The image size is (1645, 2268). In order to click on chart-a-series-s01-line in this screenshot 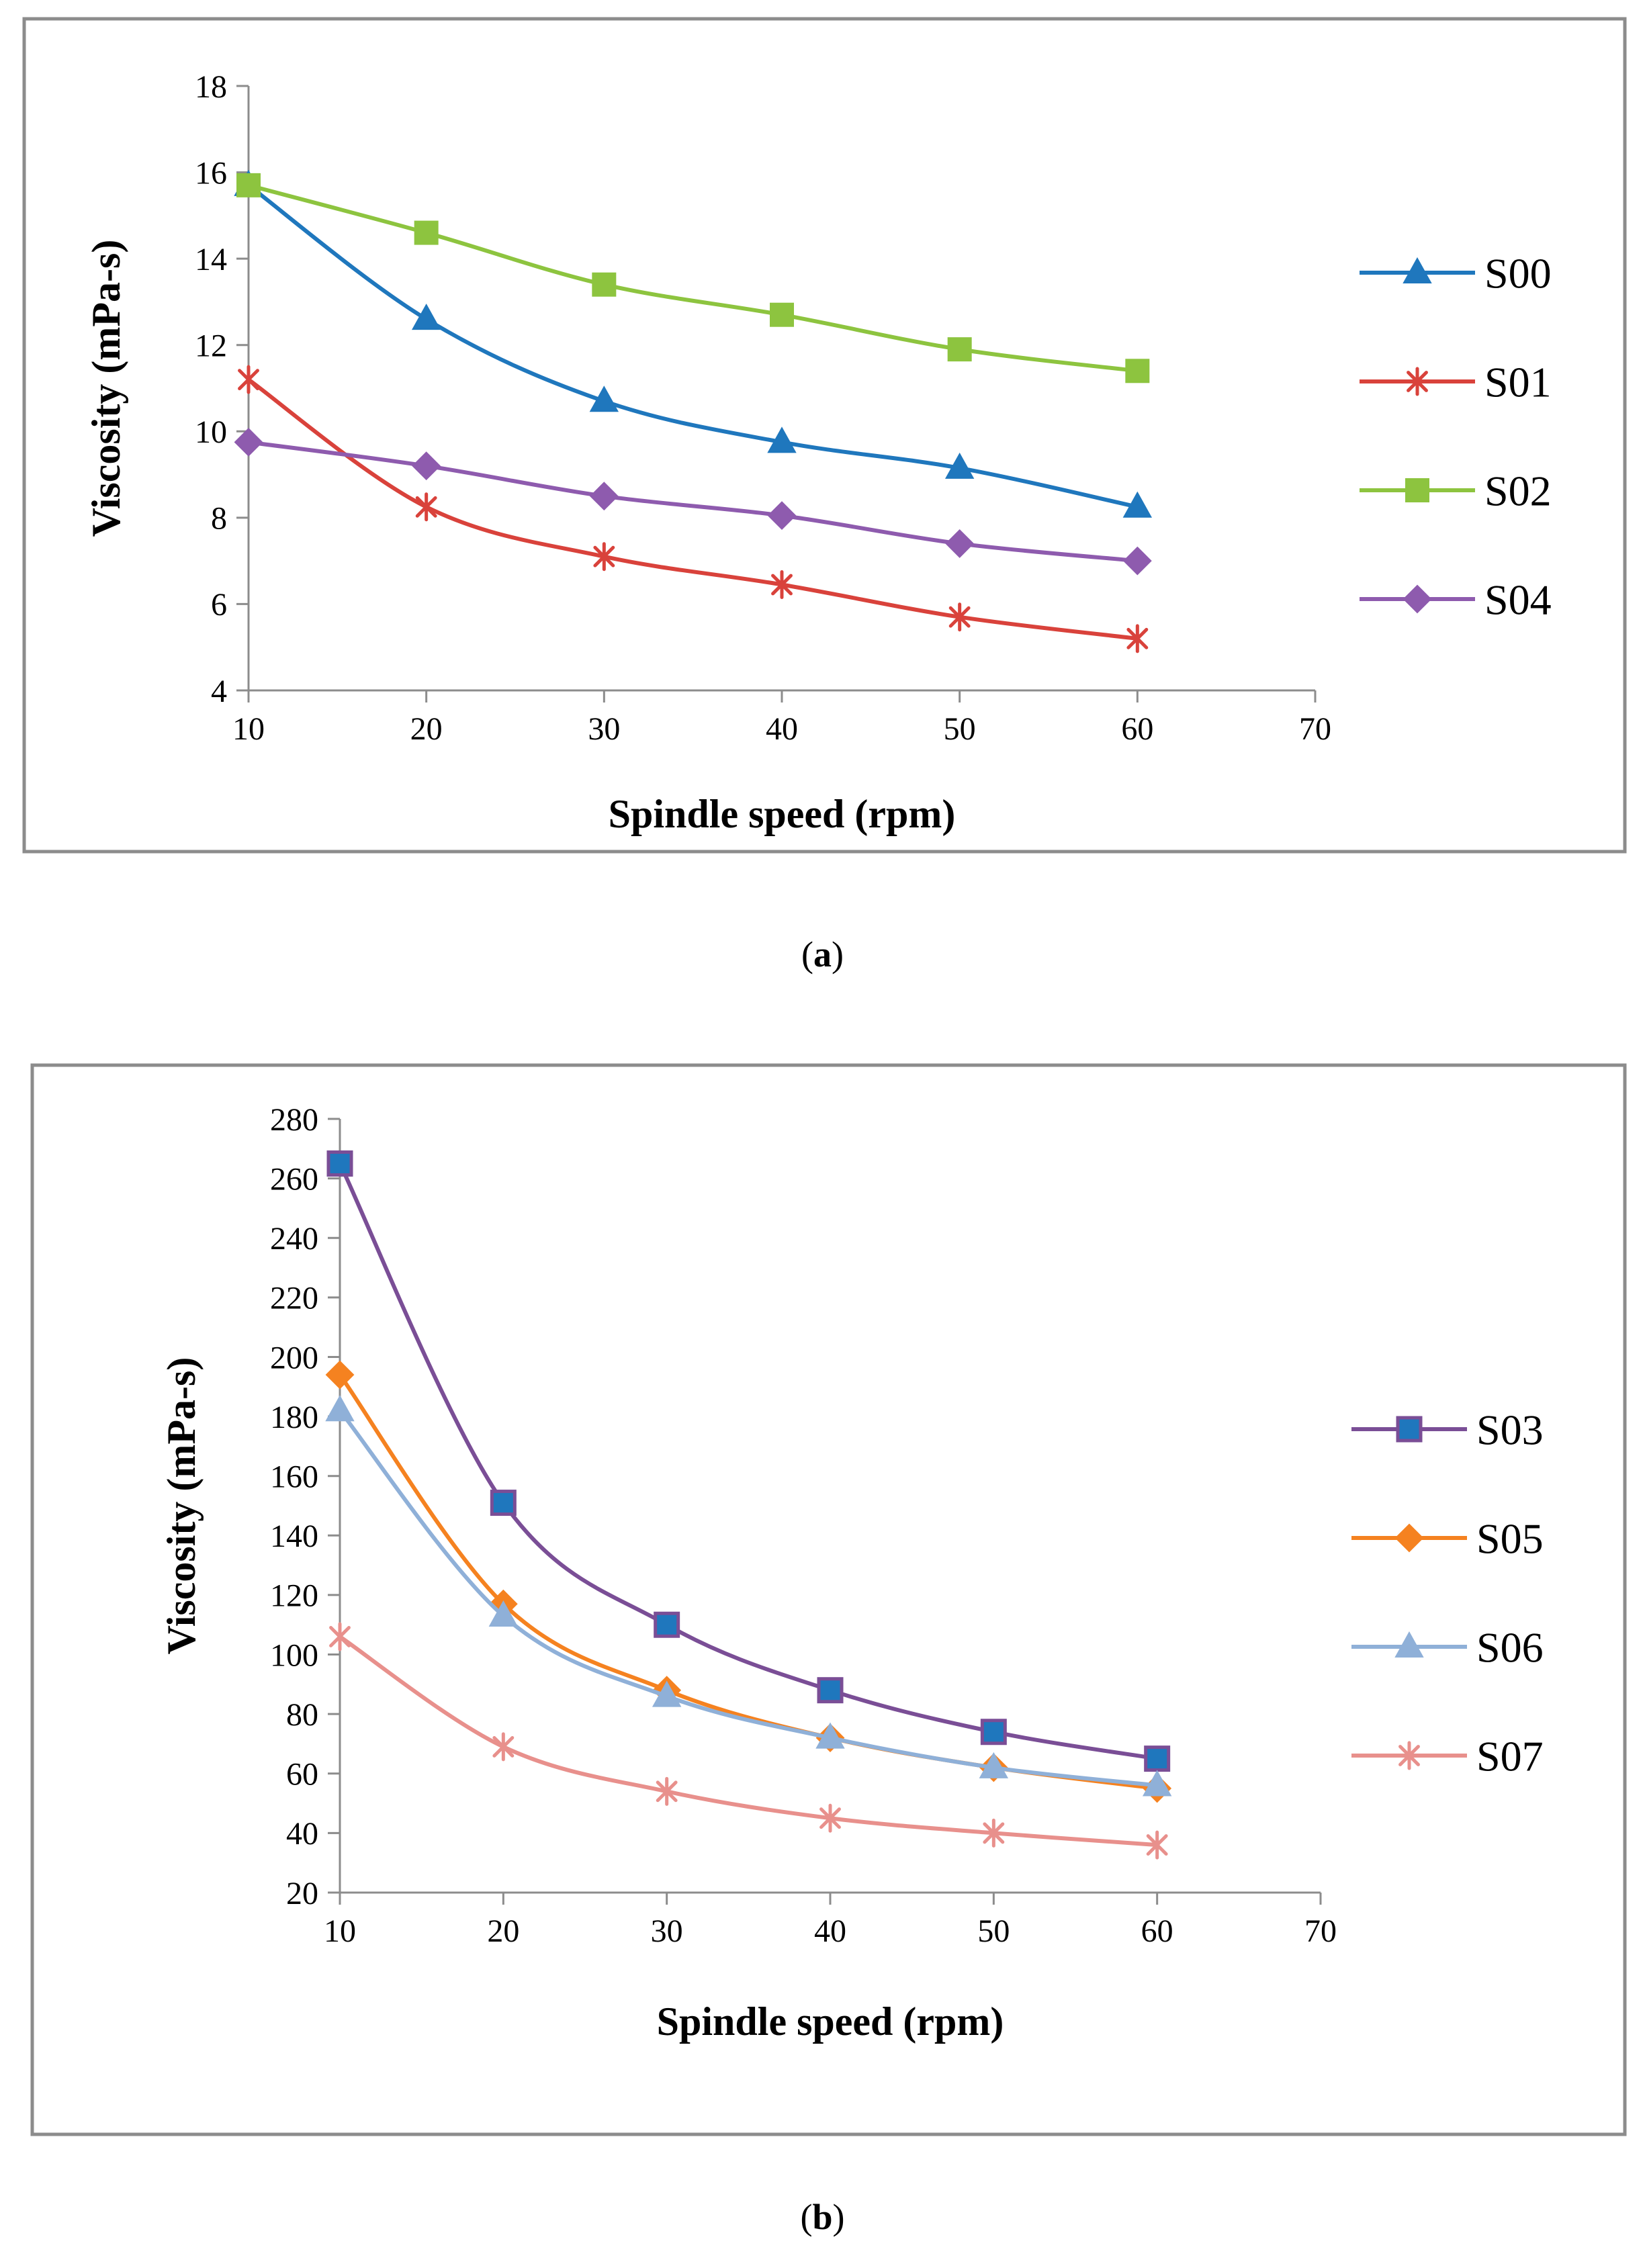, I will do `click(692, 509)`.